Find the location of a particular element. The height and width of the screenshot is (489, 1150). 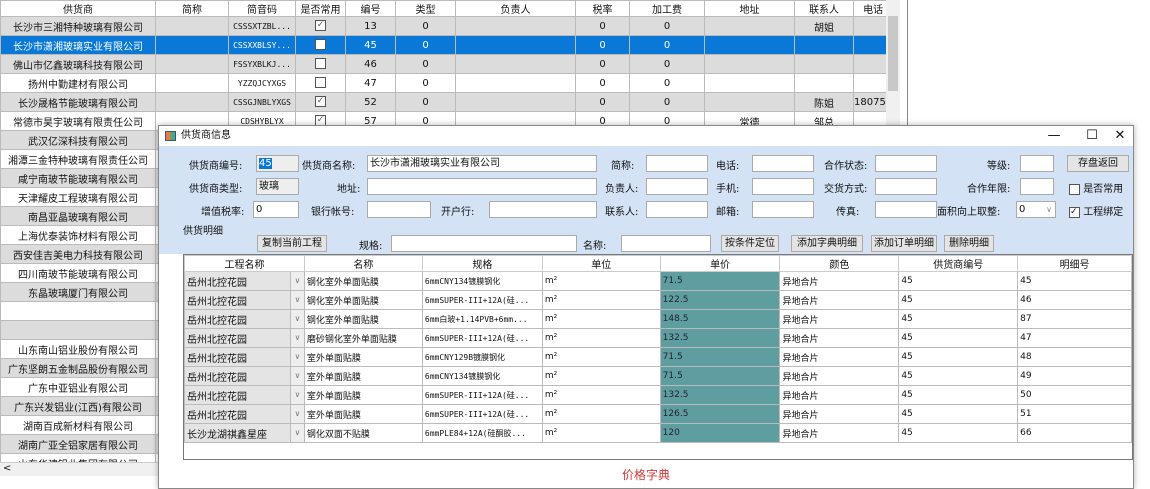

column-header: 颜色 is located at coordinates (839, 263).